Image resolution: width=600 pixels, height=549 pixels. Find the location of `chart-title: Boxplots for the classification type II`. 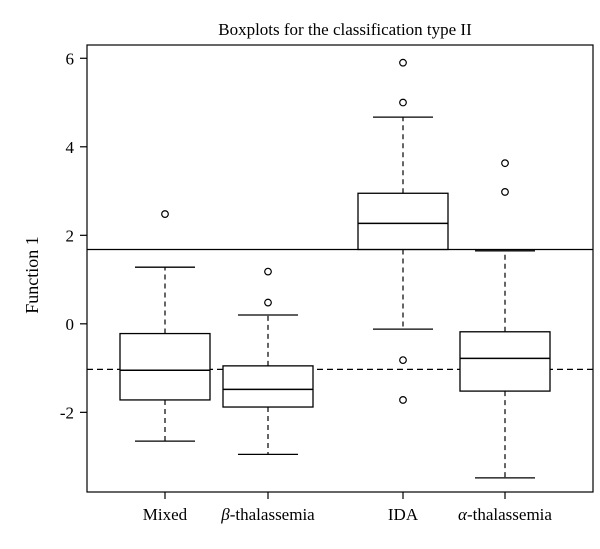

chart-title: Boxplots for the classification type II is located at coordinates (345, 29).